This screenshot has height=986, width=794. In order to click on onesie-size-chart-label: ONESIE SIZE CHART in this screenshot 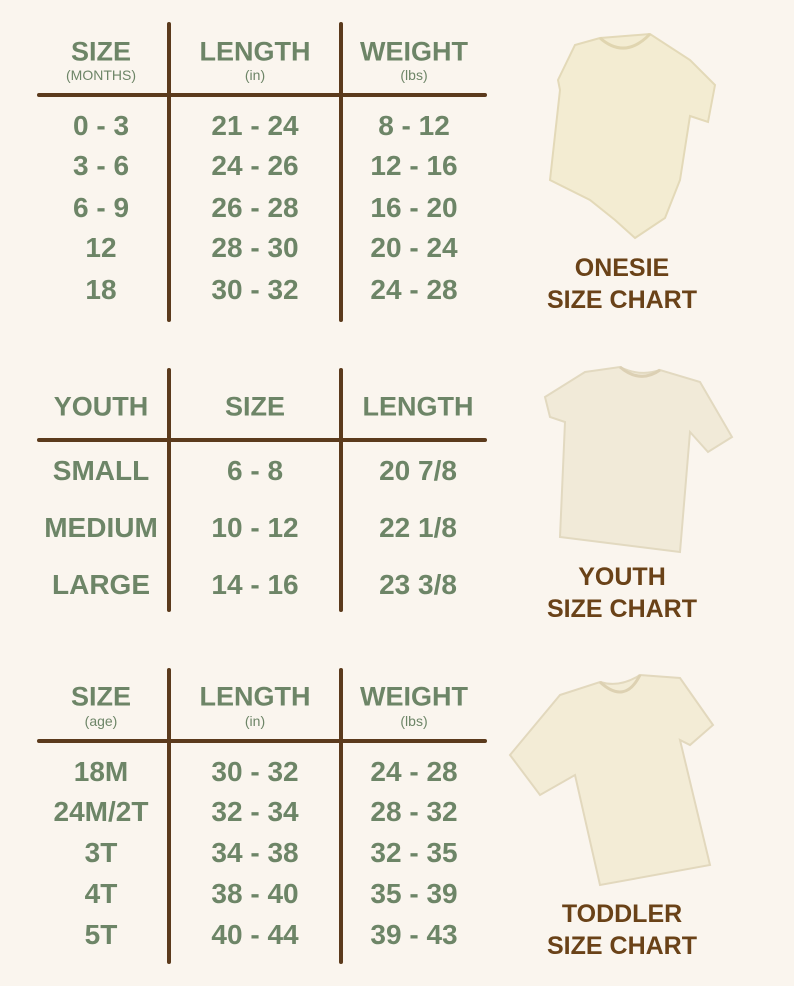, I will do `click(622, 284)`.